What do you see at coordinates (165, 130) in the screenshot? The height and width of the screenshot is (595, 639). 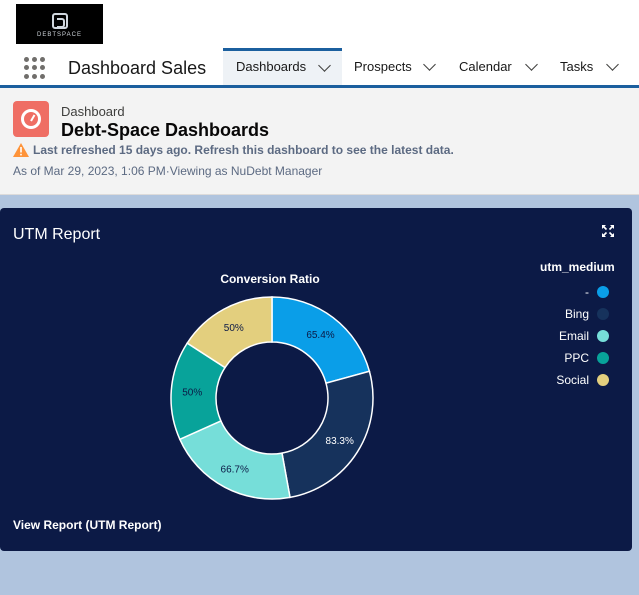 I see `page-title: Debt-Space Dashboards` at bounding box center [165, 130].